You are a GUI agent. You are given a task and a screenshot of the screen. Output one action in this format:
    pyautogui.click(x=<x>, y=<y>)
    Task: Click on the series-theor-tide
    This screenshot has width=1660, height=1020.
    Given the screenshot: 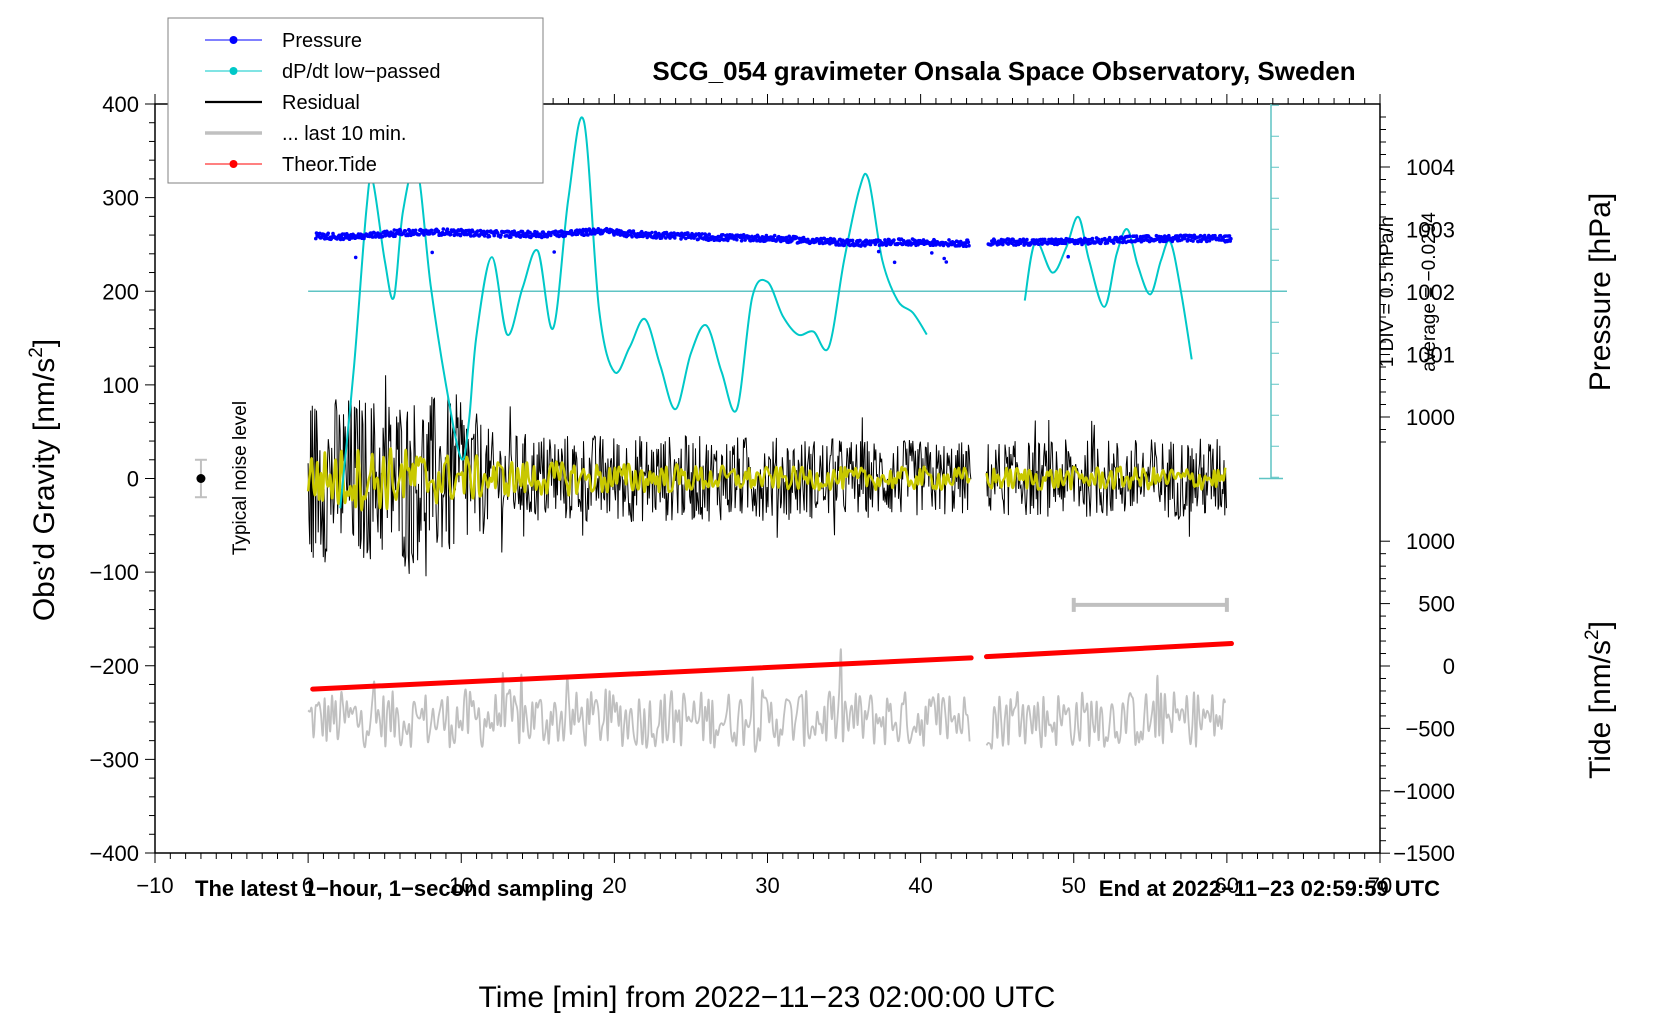 What is the action you would take?
    pyautogui.click(x=772, y=666)
    